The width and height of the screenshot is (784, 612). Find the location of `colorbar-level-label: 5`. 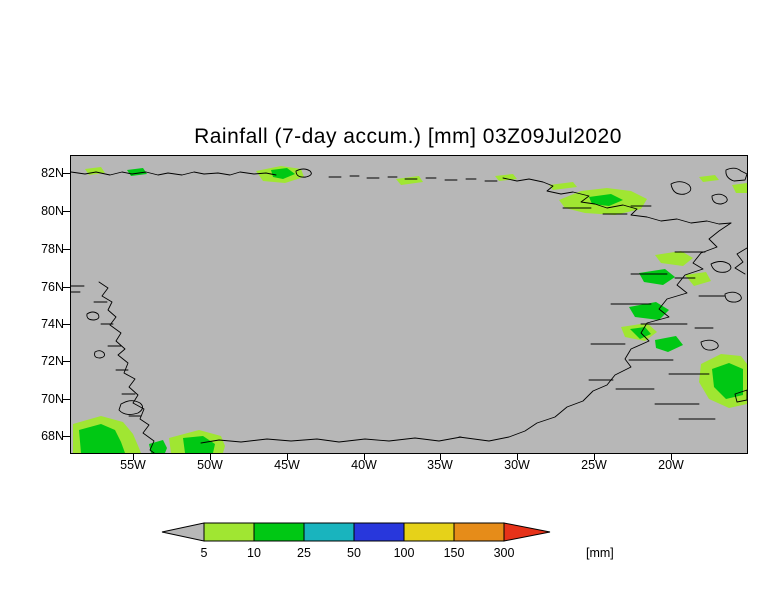

colorbar-level-label: 5 is located at coordinates (204, 553).